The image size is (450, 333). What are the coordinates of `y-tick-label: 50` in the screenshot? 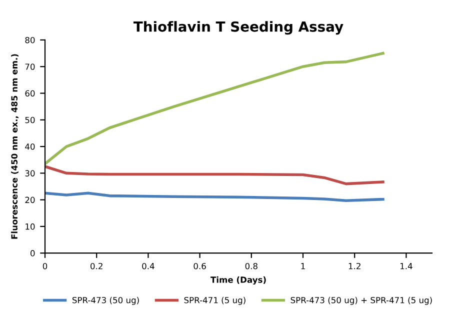 It's located at (30, 120).